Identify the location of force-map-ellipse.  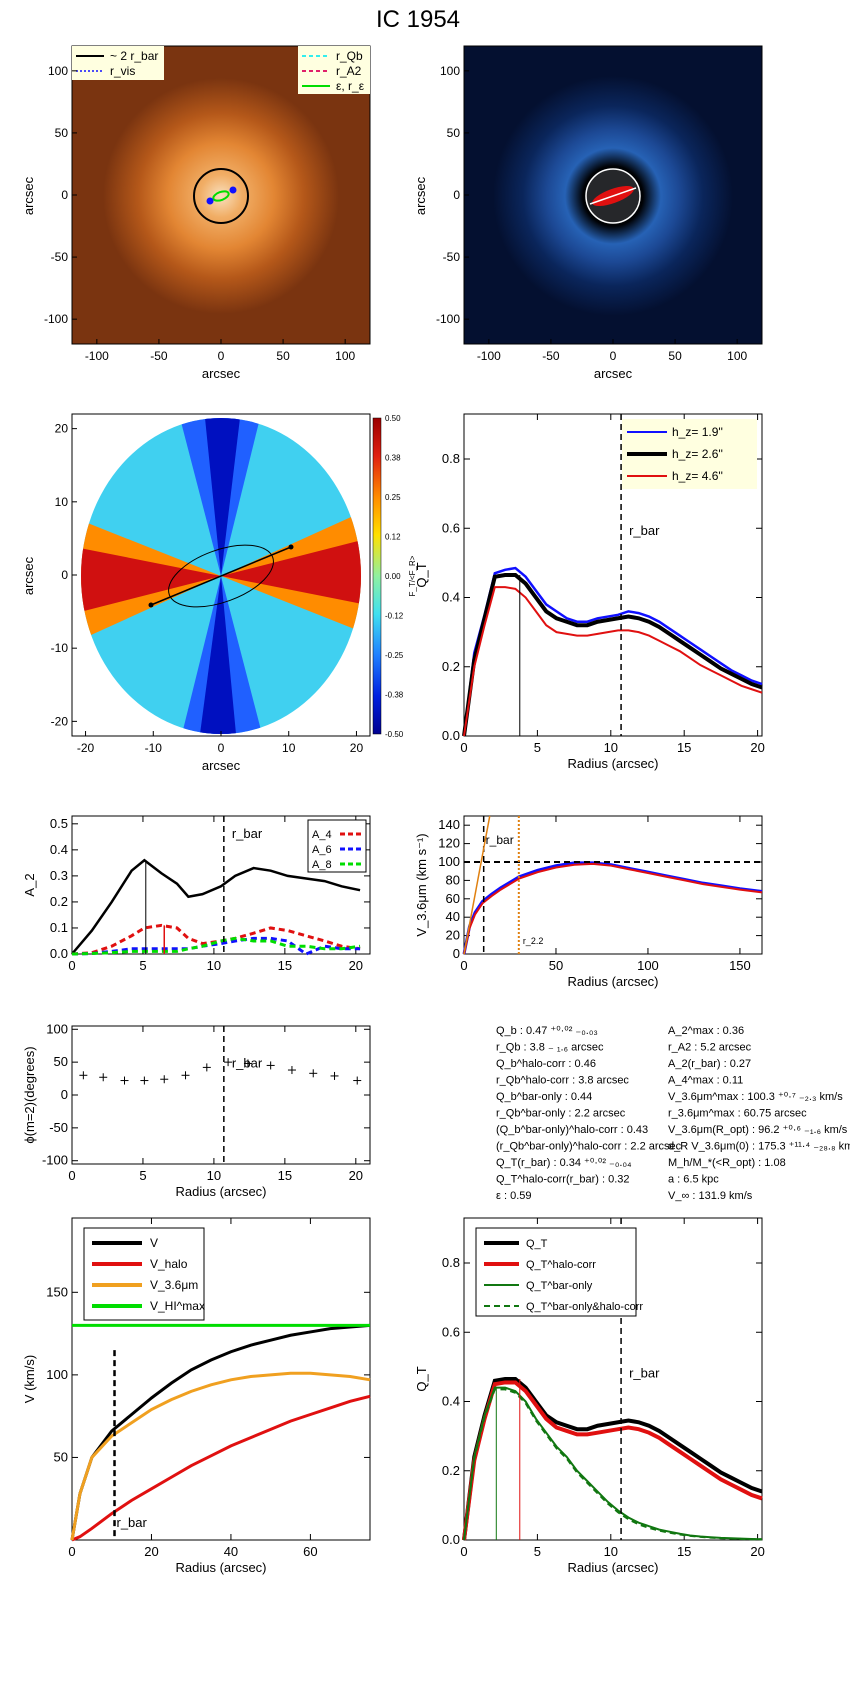
(221, 576).